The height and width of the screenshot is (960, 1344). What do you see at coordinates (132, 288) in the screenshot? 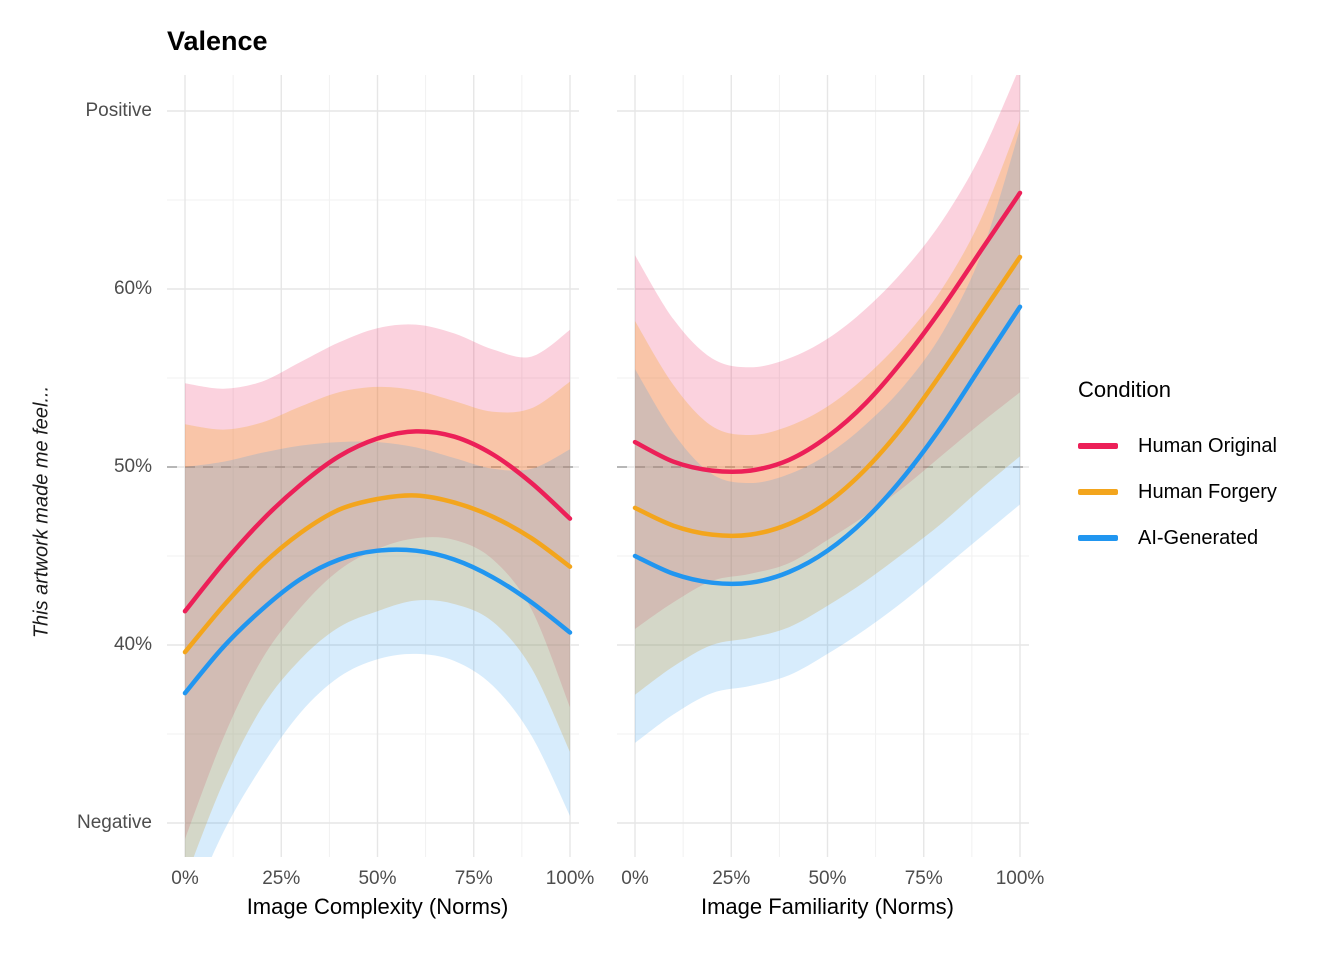
I see `y-tick-label: 60%` at bounding box center [132, 288].